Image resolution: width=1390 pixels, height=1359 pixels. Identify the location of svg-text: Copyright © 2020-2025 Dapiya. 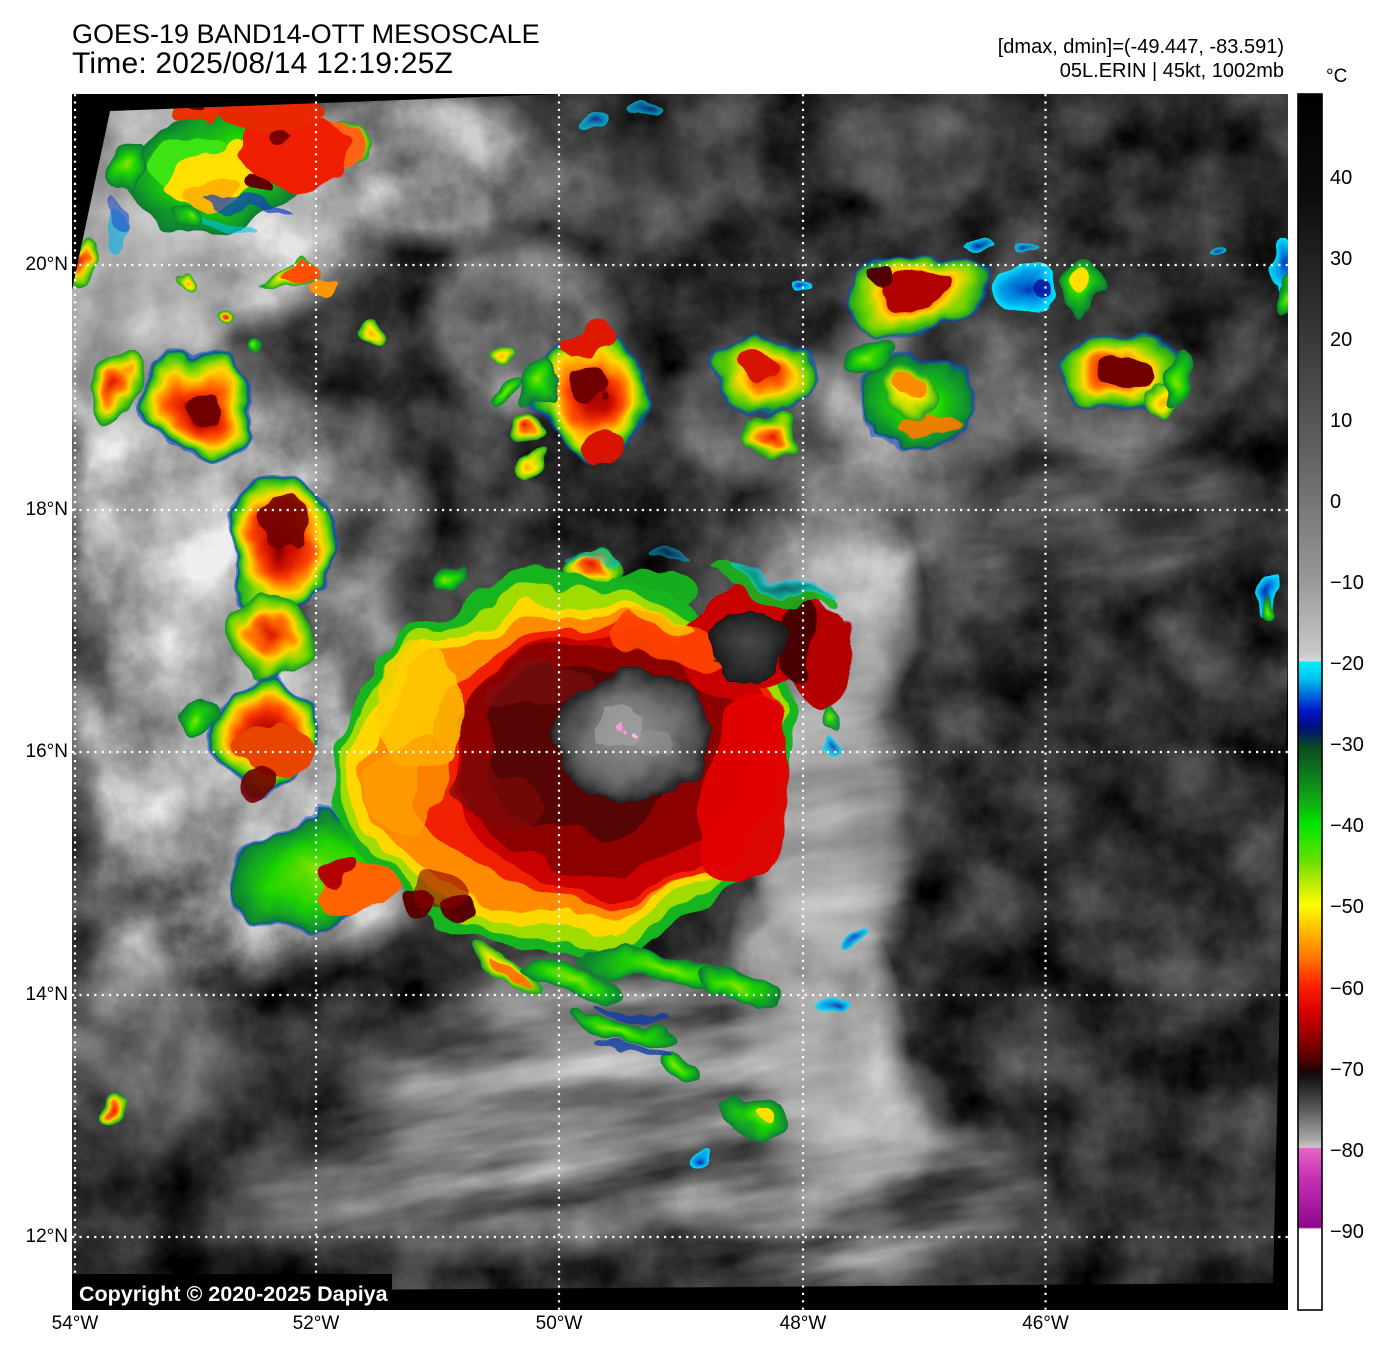
(234, 1294).